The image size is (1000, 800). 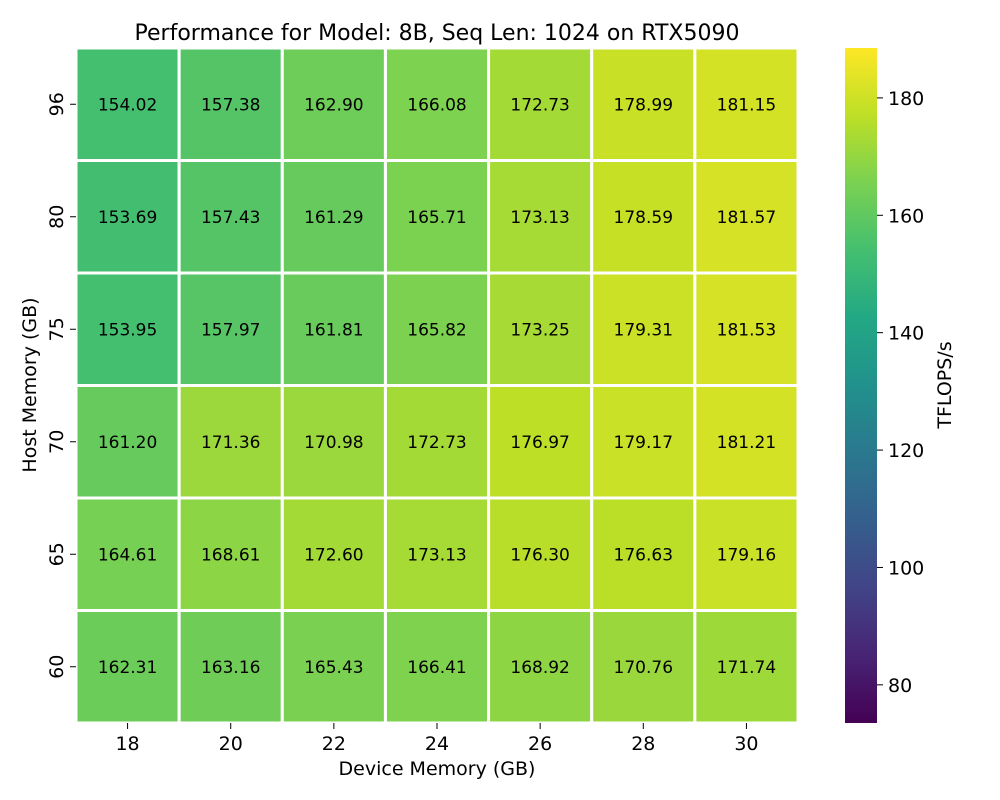 What do you see at coordinates (57, 329) in the screenshot?
I see `y-tick-label: 75` at bounding box center [57, 329].